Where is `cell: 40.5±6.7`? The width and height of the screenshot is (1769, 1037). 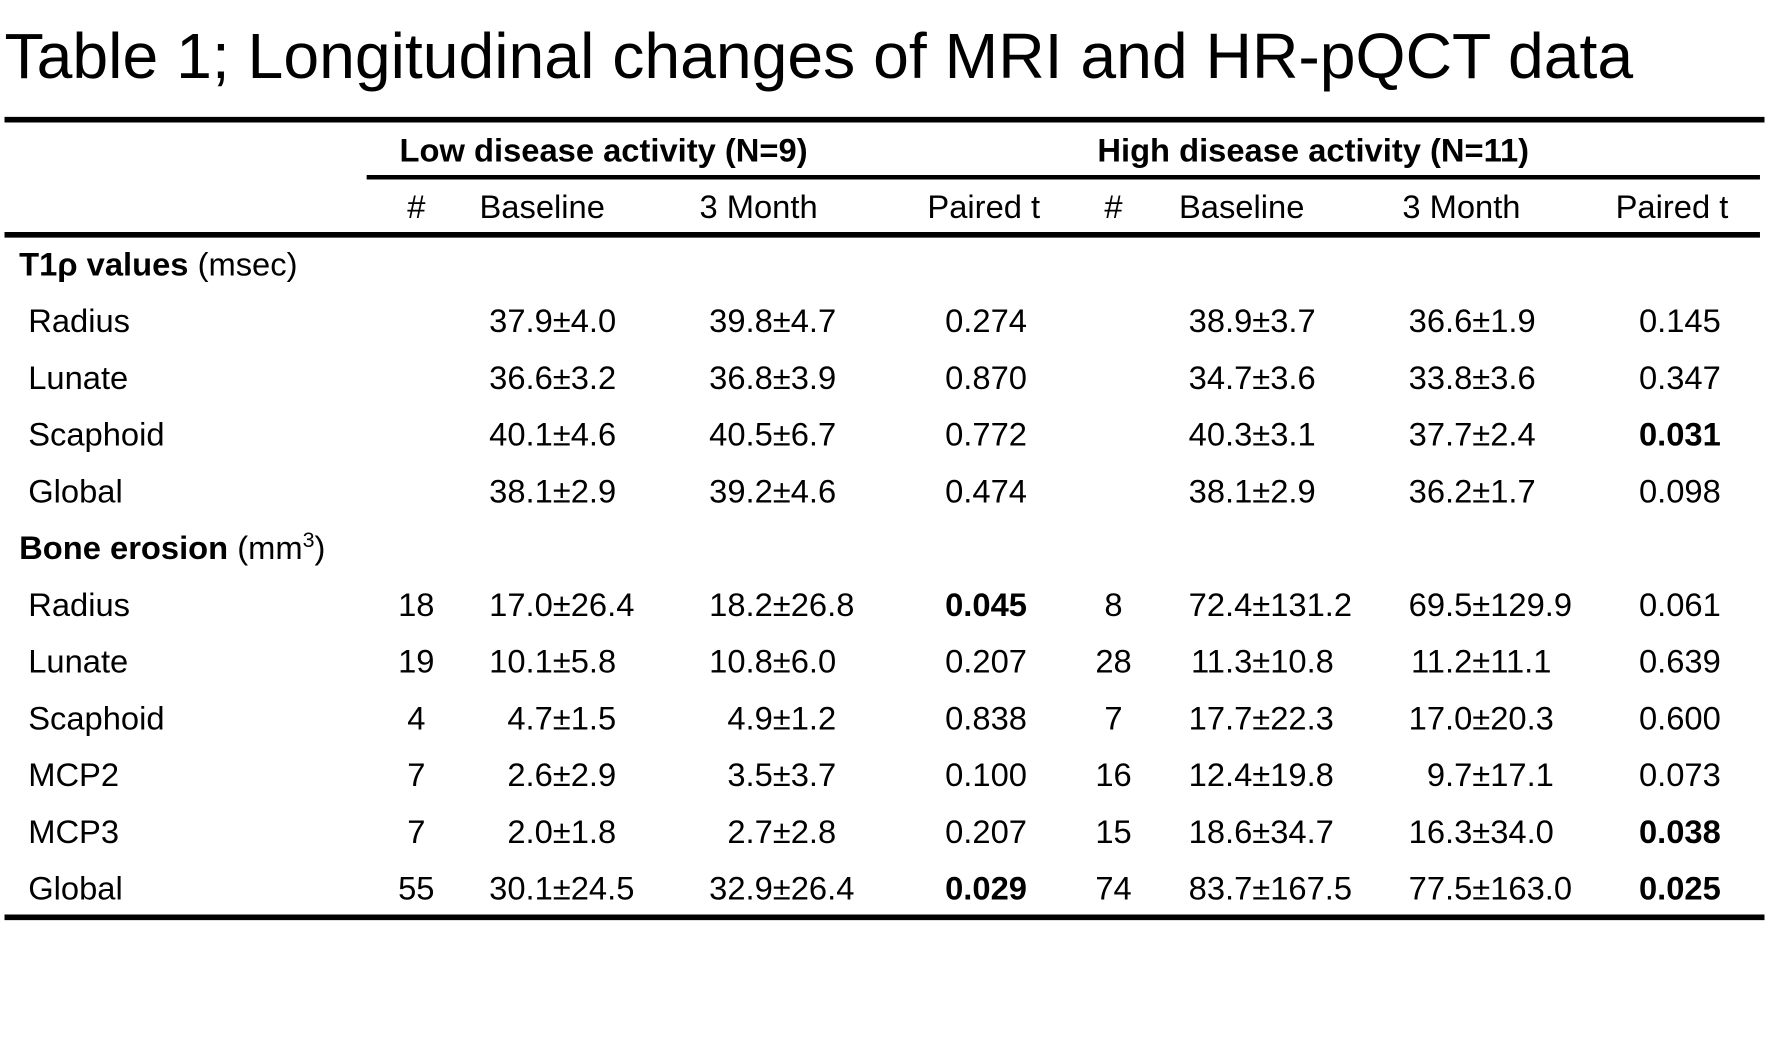 cell: 40.5±6.7 is located at coordinates (772, 434).